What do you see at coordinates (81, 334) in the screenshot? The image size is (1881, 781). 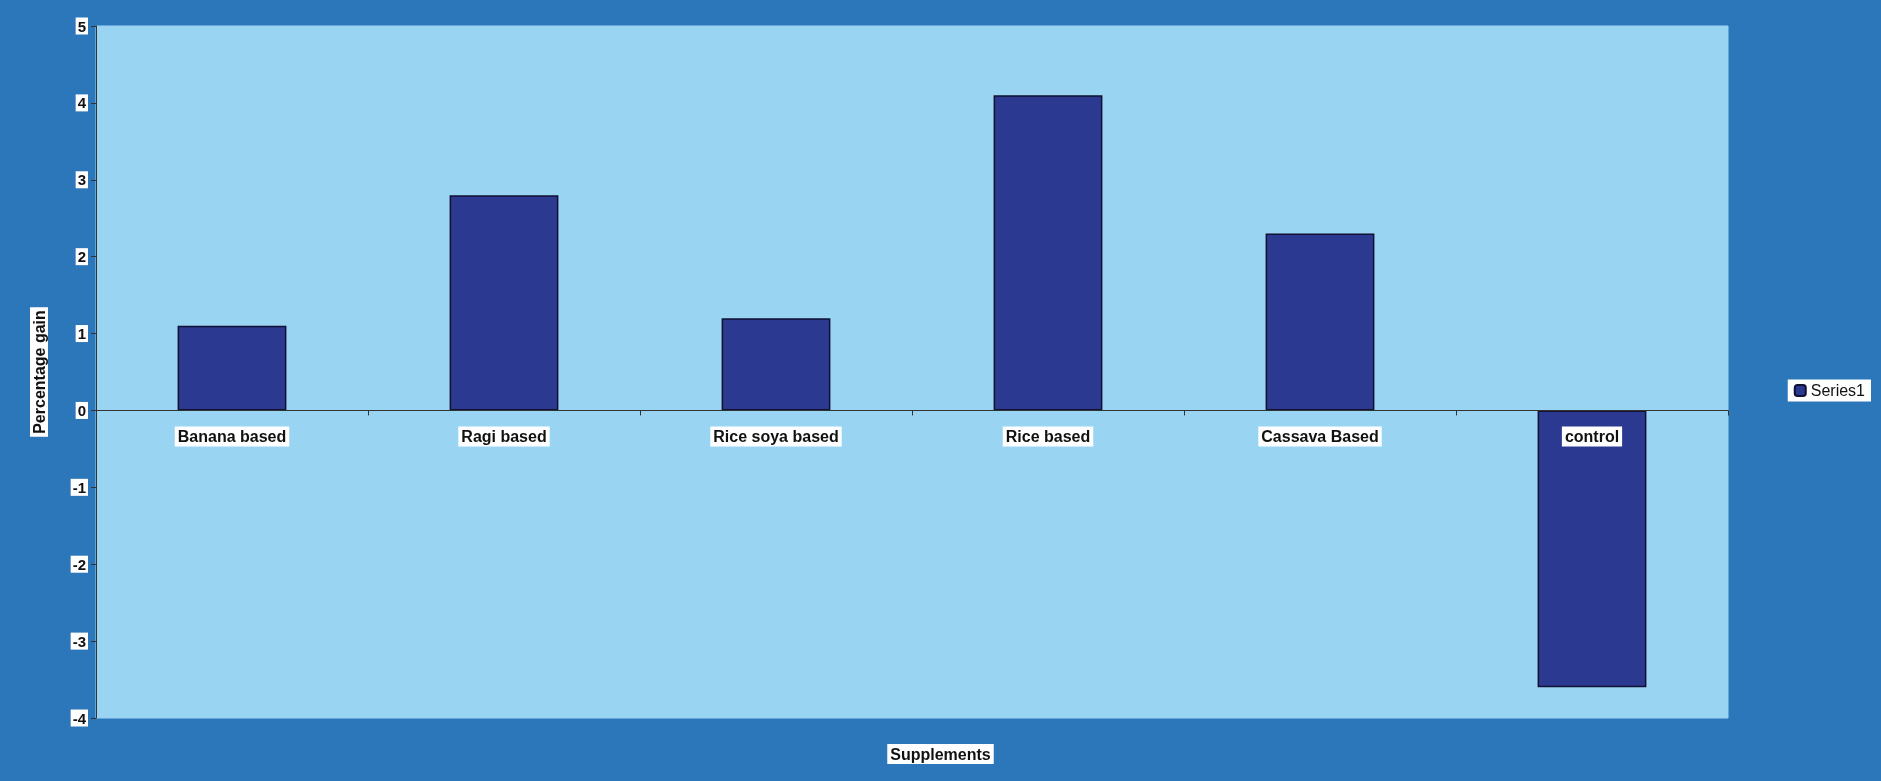 I see `y-tick-label: 1` at bounding box center [81, 334].